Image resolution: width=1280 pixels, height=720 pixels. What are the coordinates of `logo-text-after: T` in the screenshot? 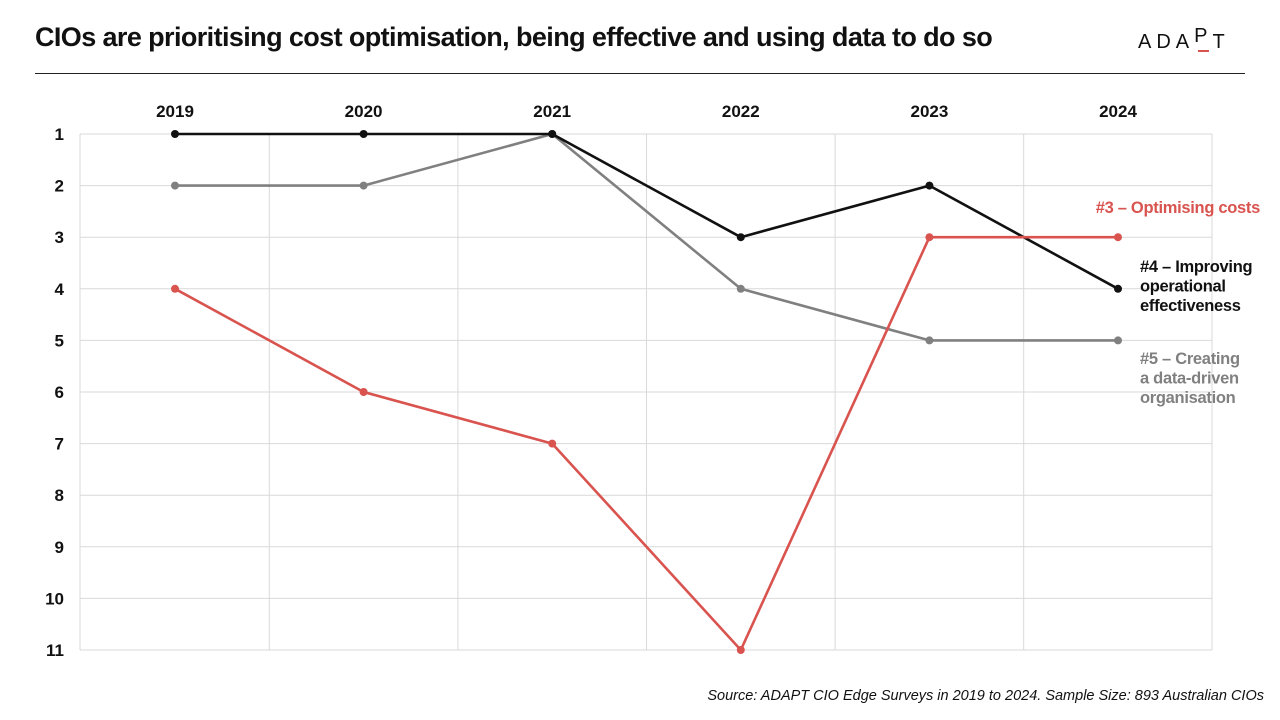 It's located at (1220, 42).